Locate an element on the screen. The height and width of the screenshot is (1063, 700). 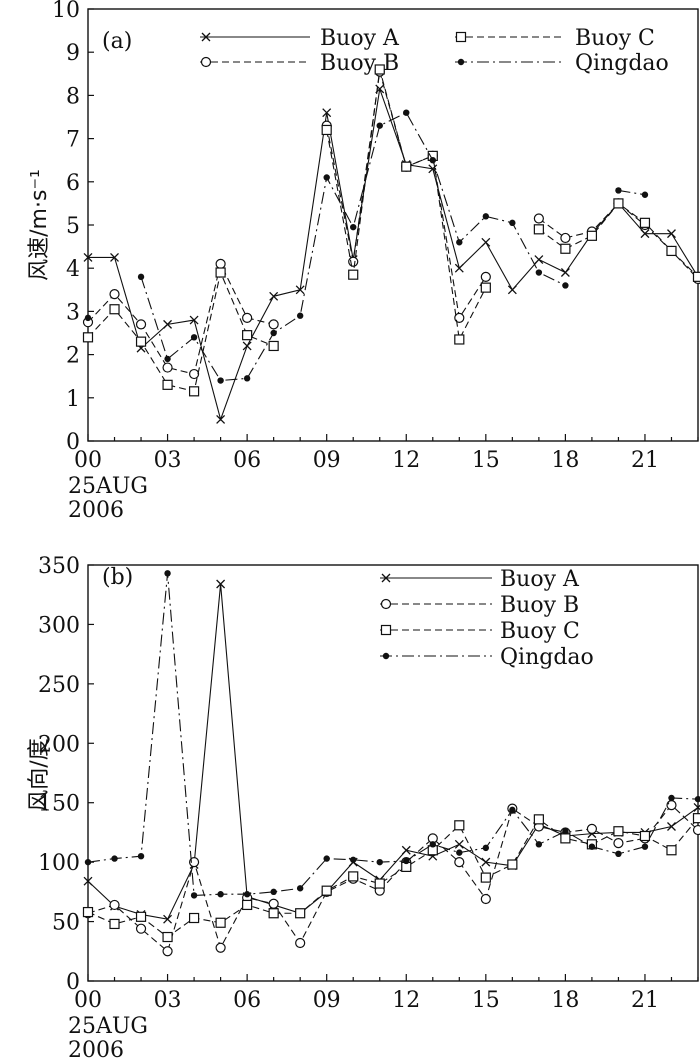
legend-entry: Qingdao is located at coordinates (562, 63).